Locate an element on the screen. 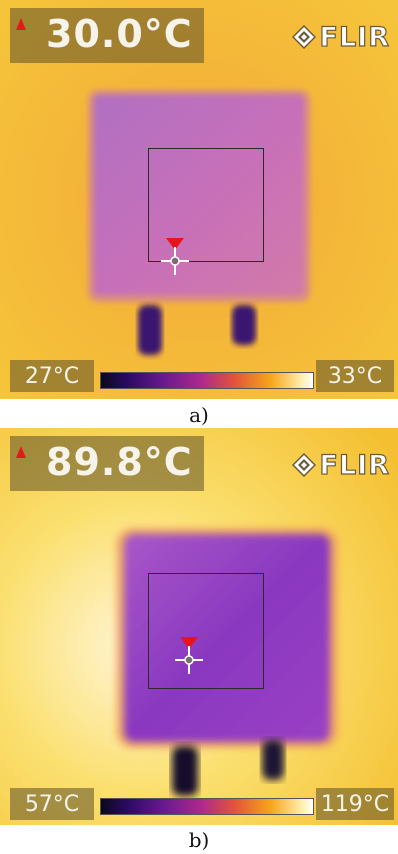 The height and width of the screenshot is (854, 398). flir-logo-b: FLIR is located at coordinates (341, 465).